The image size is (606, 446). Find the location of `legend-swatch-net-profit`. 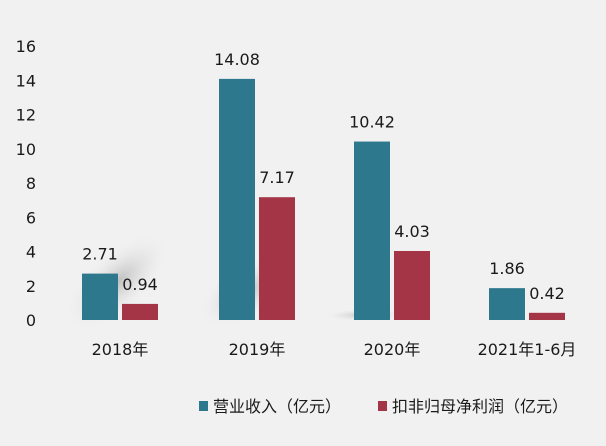

legend-swatch-net-profit is located at coordinates (382, 406).